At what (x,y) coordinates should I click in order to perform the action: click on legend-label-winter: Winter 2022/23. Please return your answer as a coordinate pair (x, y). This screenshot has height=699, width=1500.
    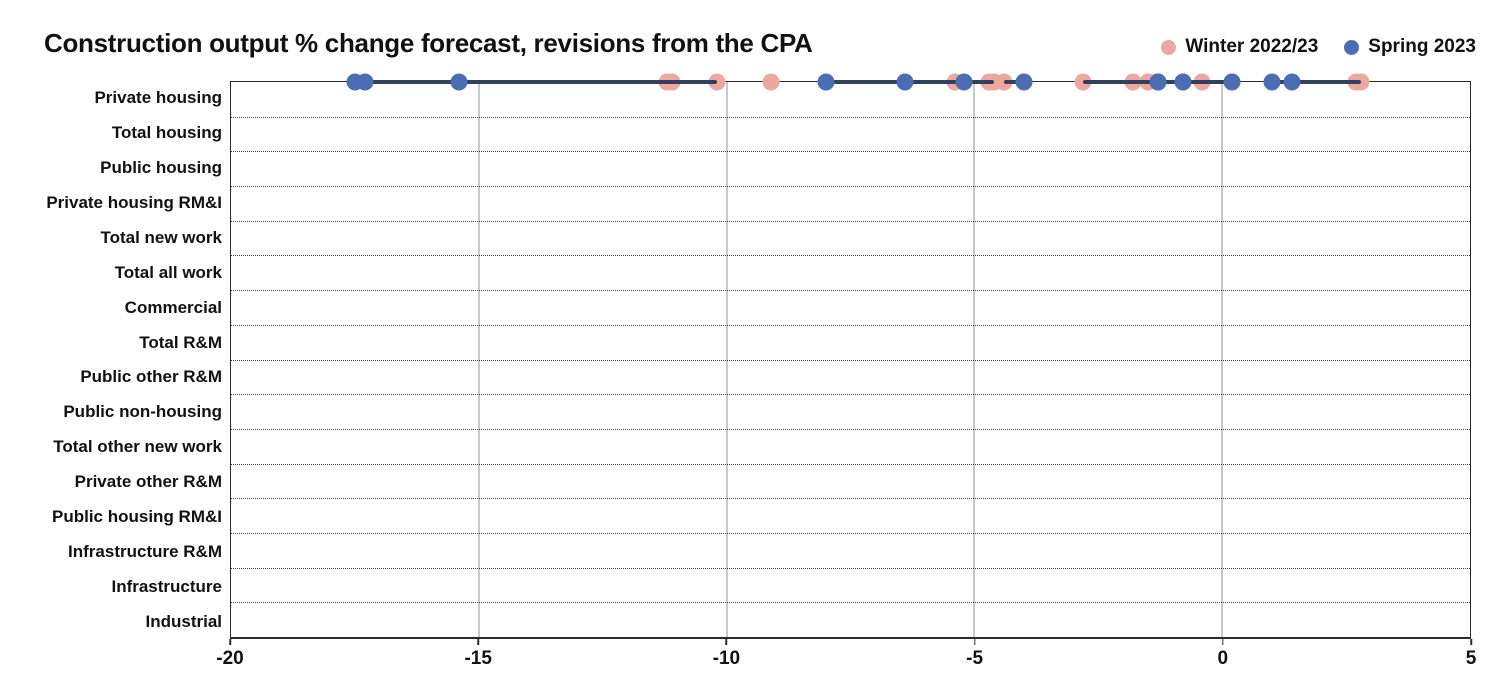
    Looking at the image, I should click on (1252, 46).